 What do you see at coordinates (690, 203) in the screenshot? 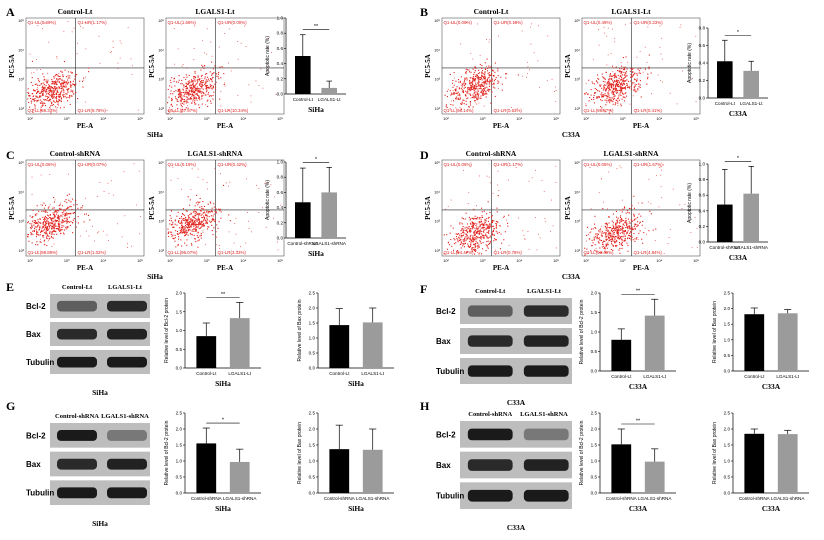
I see `y-axis-title: Apoptotic rate (%)` at bounding box center [690, 203].